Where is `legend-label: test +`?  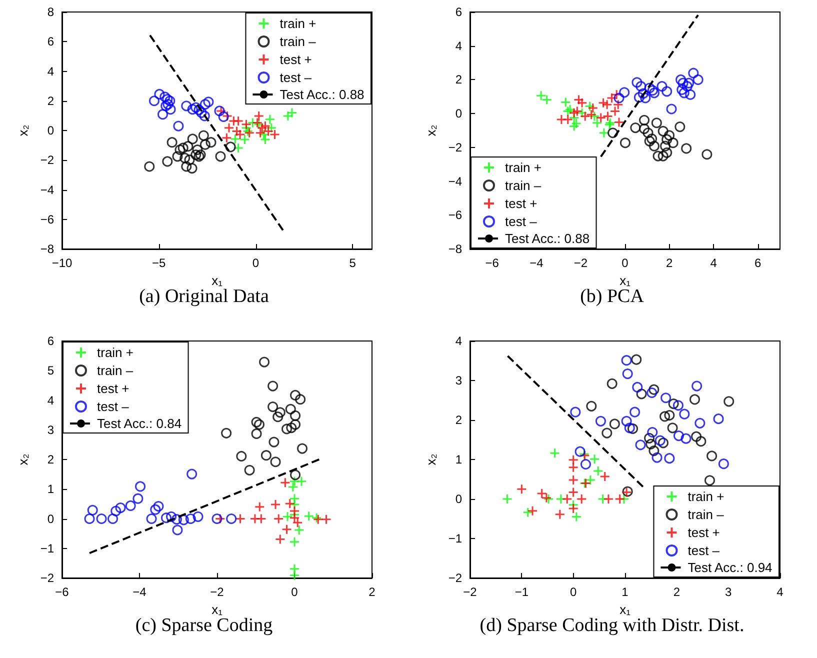
legend-label: test + is located at coordinates (296, 59).